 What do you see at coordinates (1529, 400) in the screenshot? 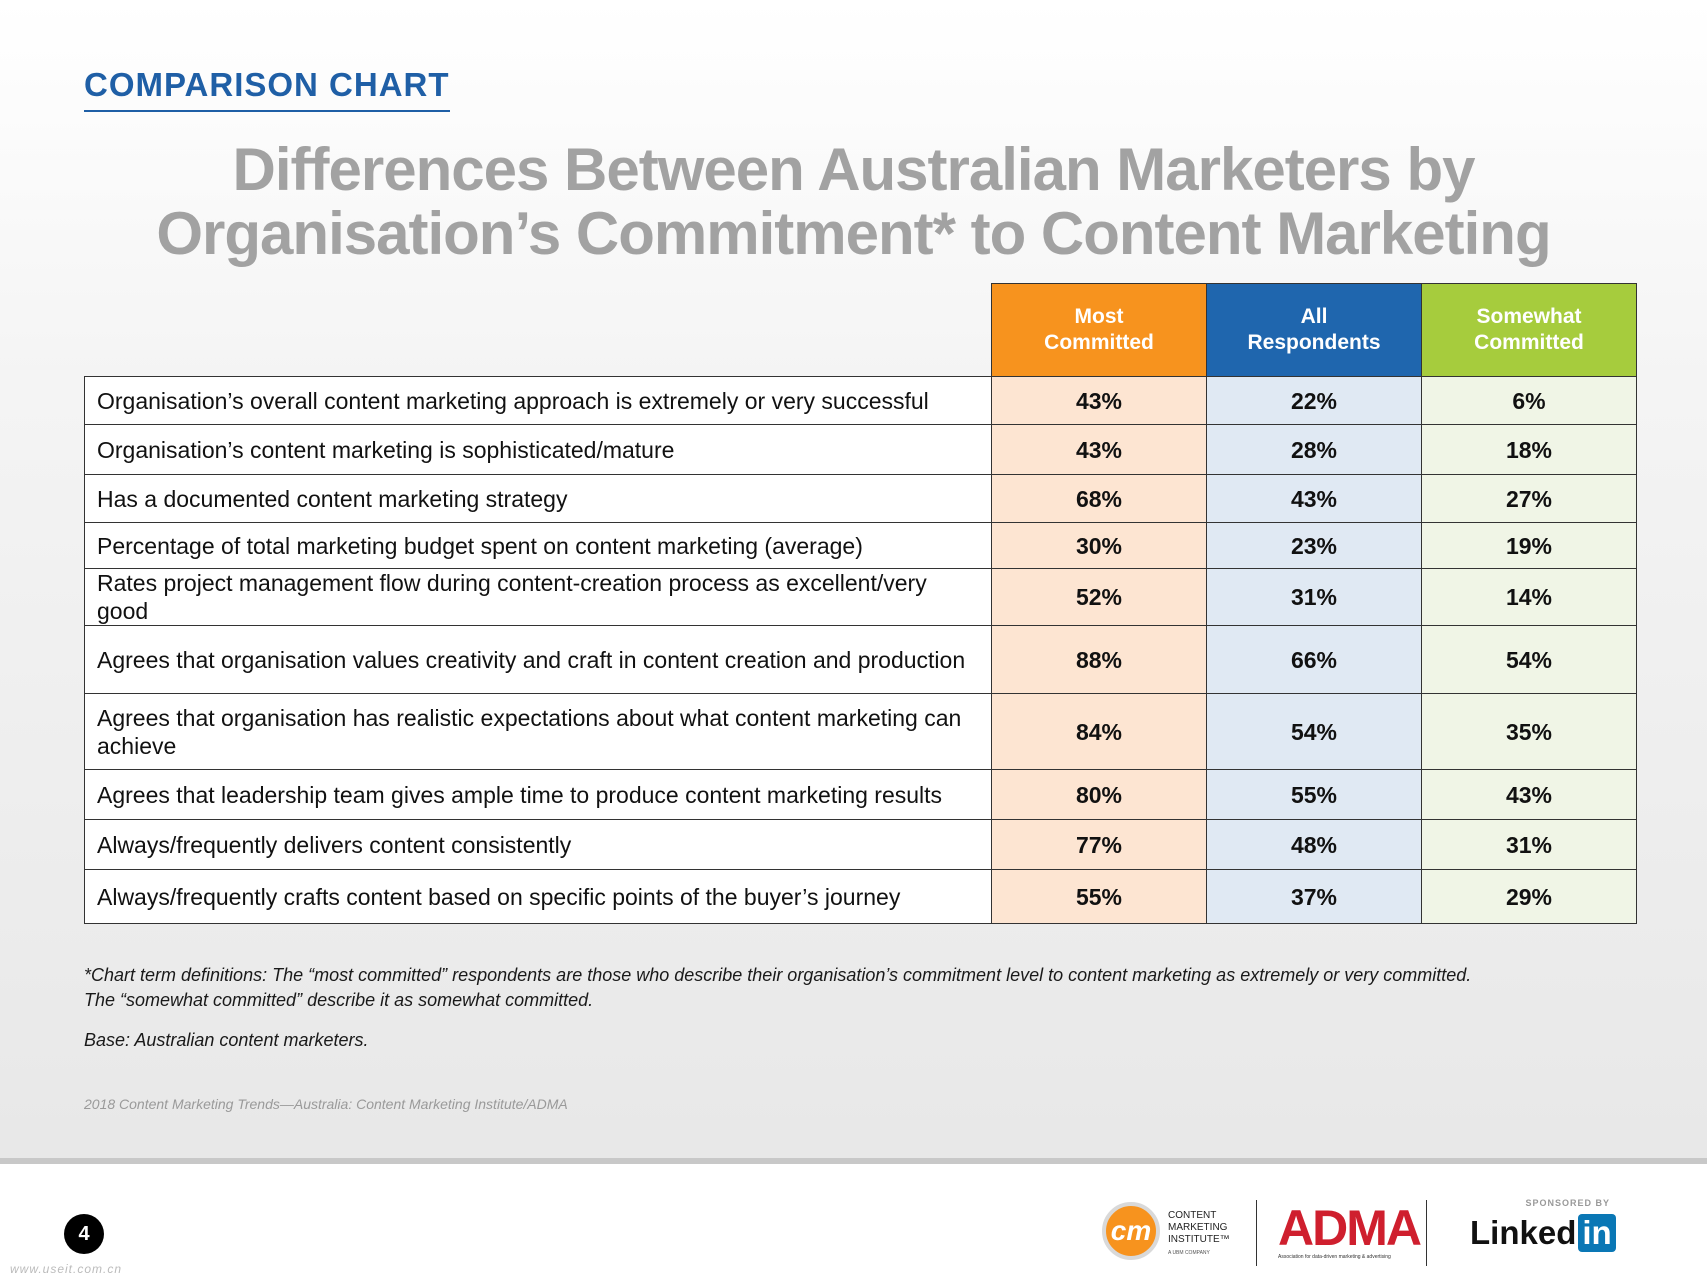
I see `value-somewhat-committed: 6%` at bounding box center [1529, 400].